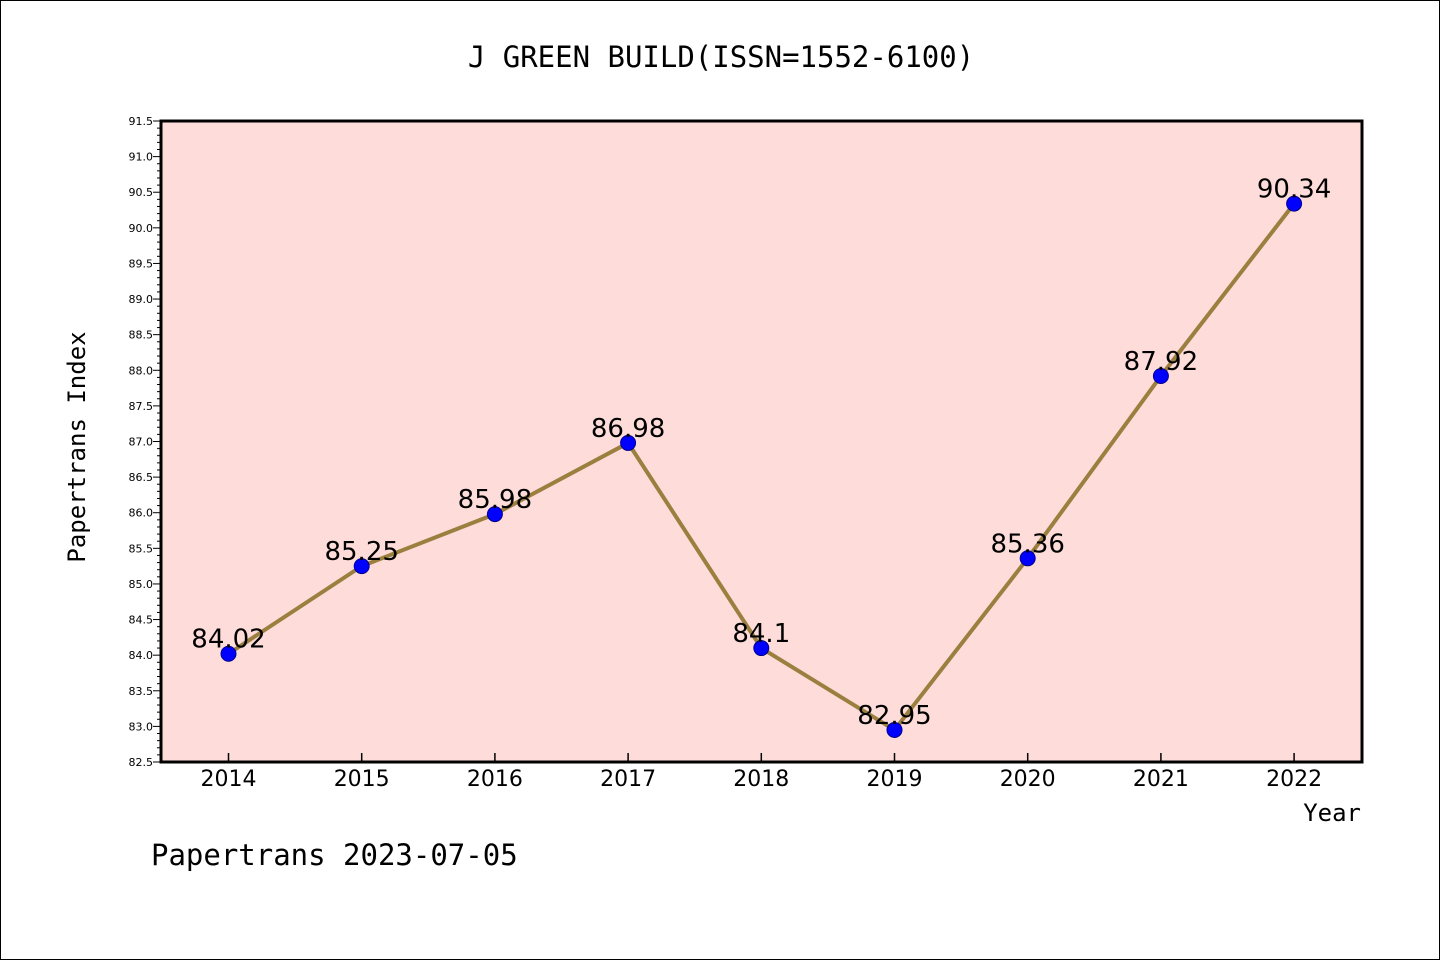 The image size is (1440, 961). What do you see at coordinates (495, 779) in the screenshot?
I see `x-tick-label: 2016` at bounding box center [495, 779].